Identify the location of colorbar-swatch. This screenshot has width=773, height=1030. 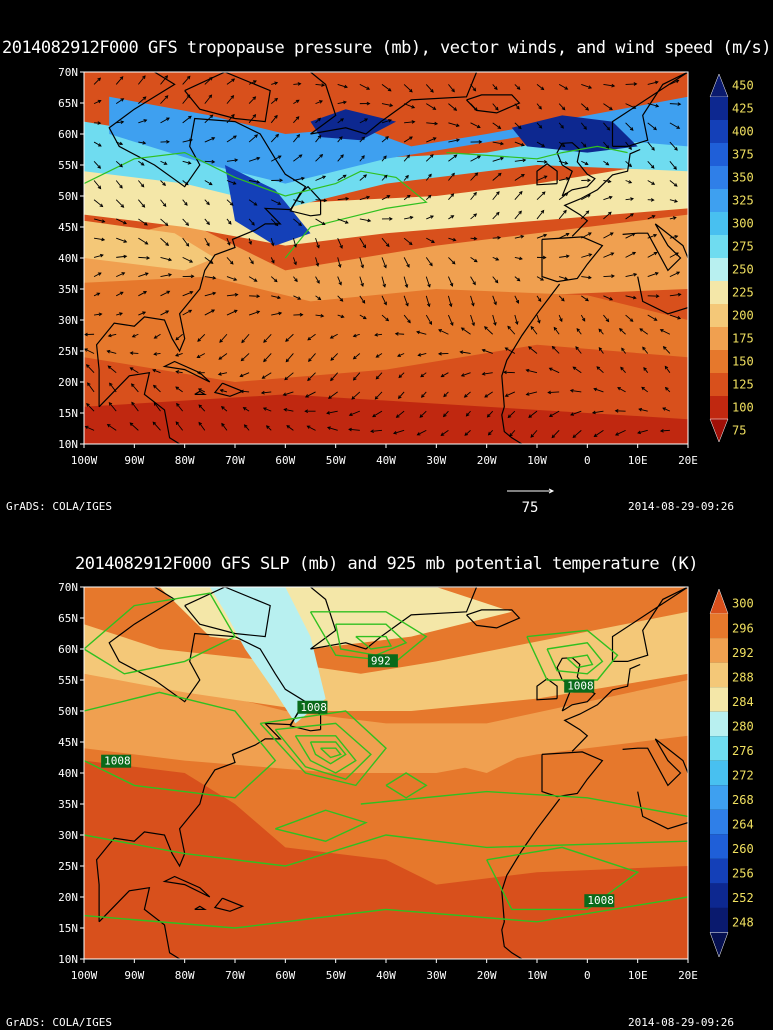
(719, 675).